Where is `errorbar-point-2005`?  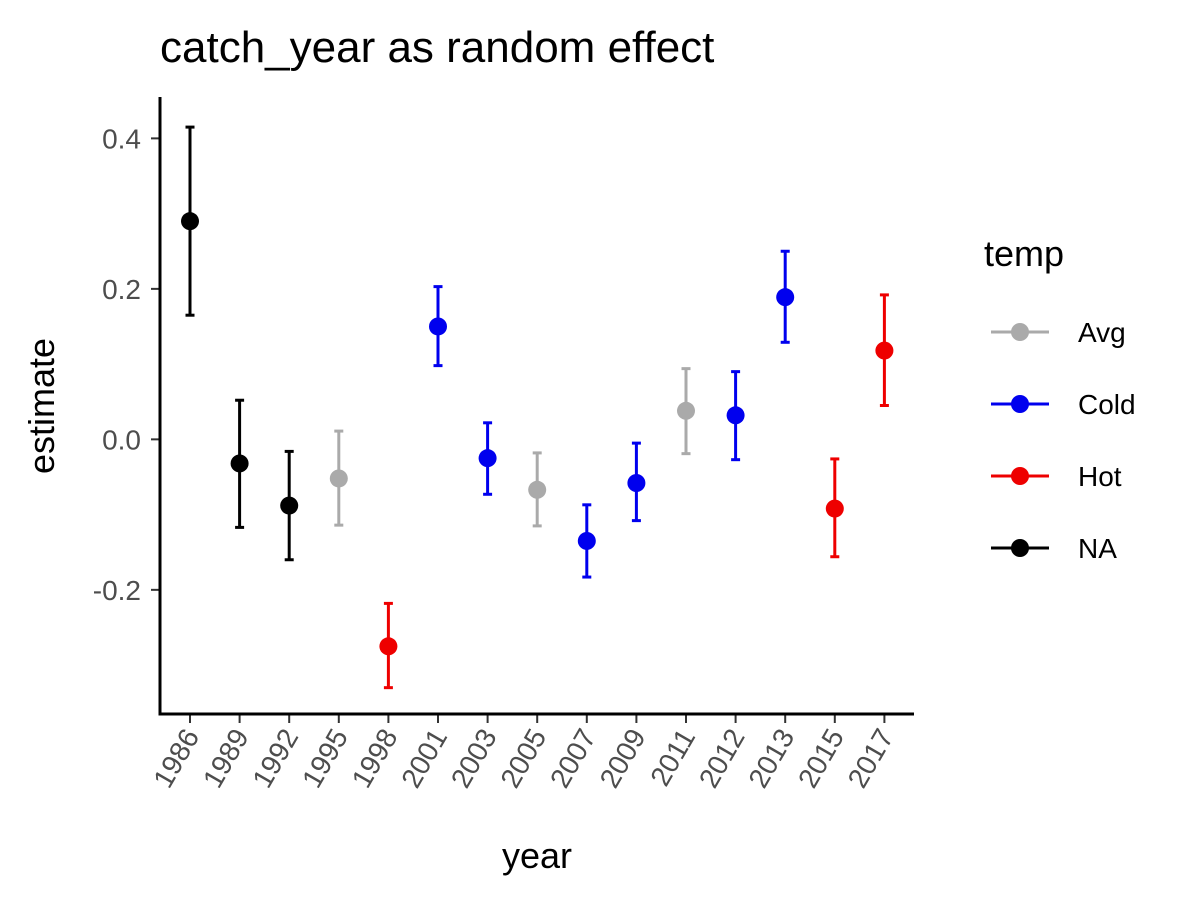 errorbar-point-2005 is located at coordinates (537, 489).